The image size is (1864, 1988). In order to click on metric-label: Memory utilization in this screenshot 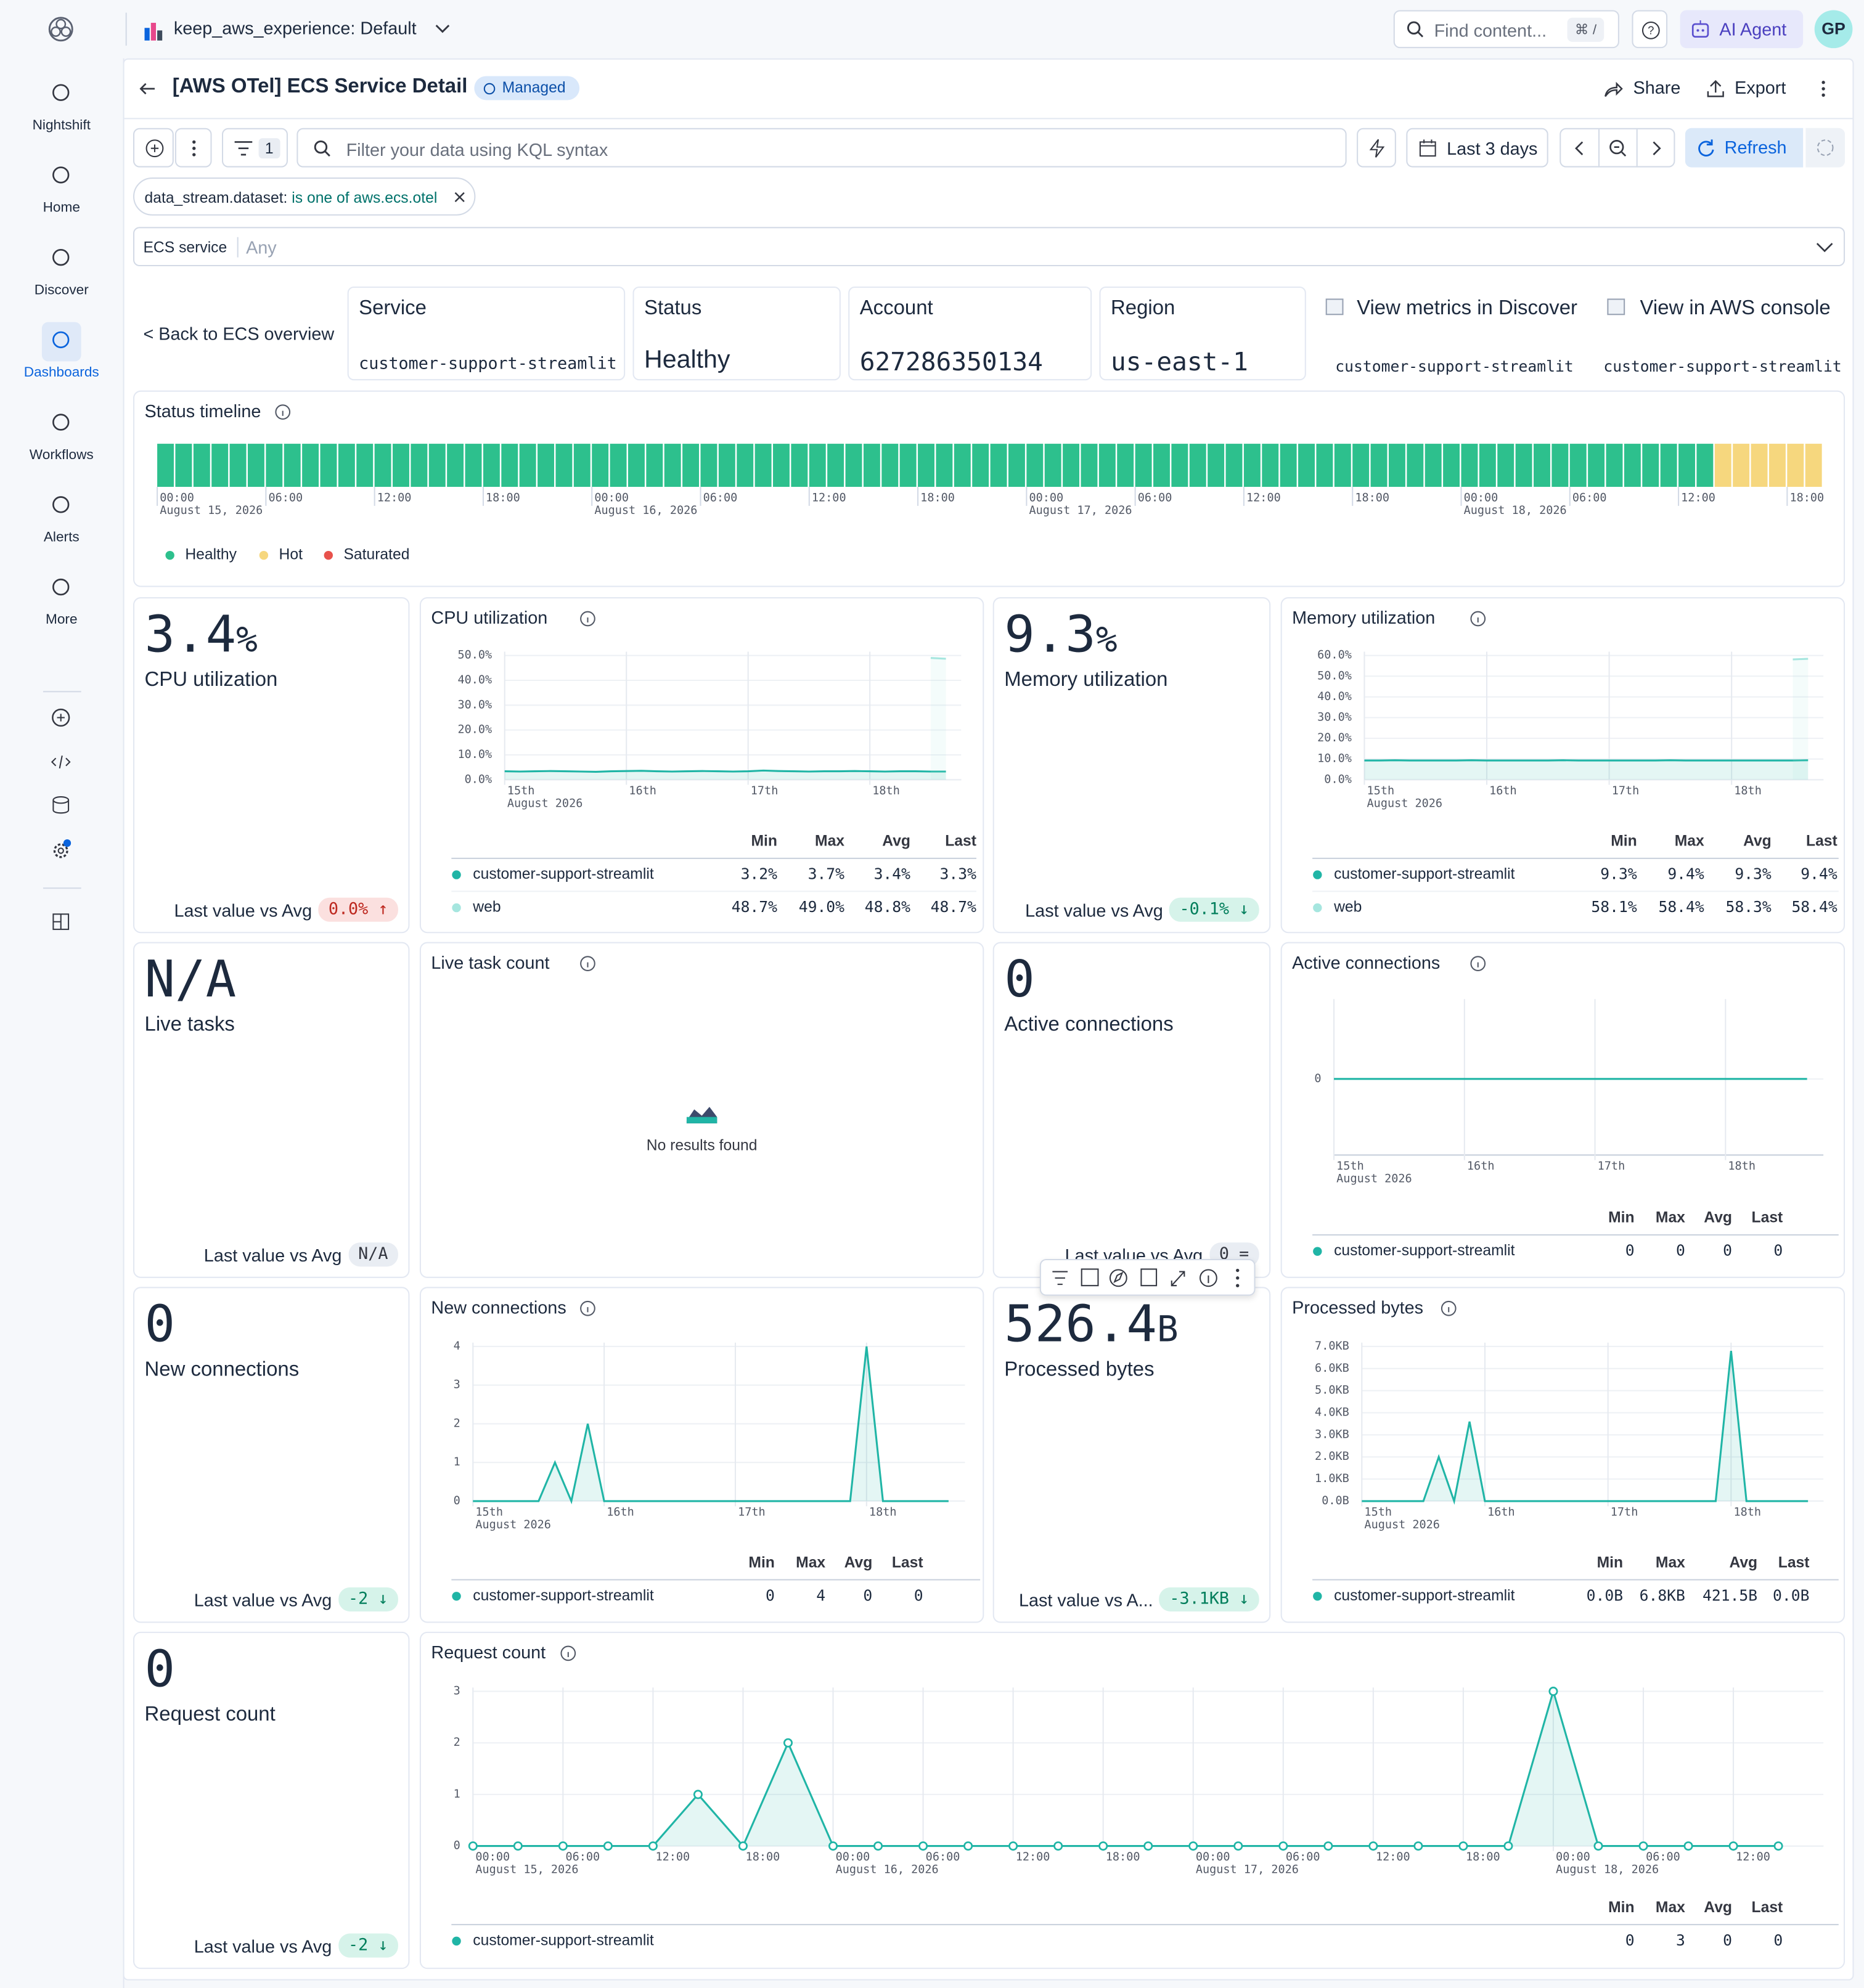, I will do `click(1086, 680)`.